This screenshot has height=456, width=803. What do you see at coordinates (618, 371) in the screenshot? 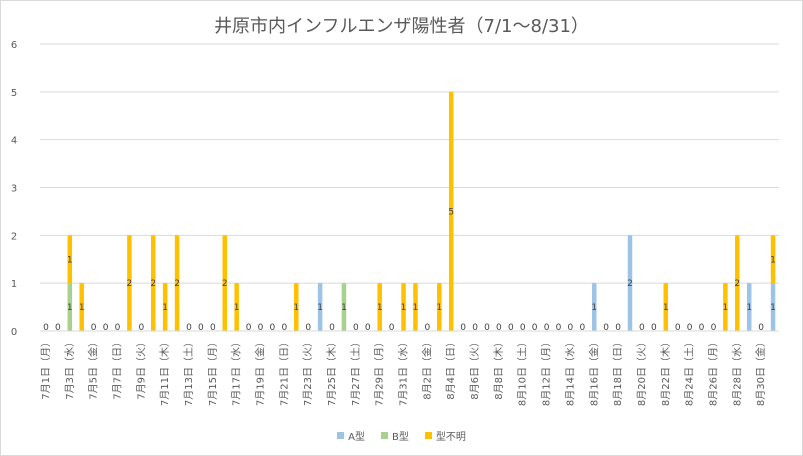
I see `x-tick-label: 8月18日（日）` at bounding box center [618, 371].